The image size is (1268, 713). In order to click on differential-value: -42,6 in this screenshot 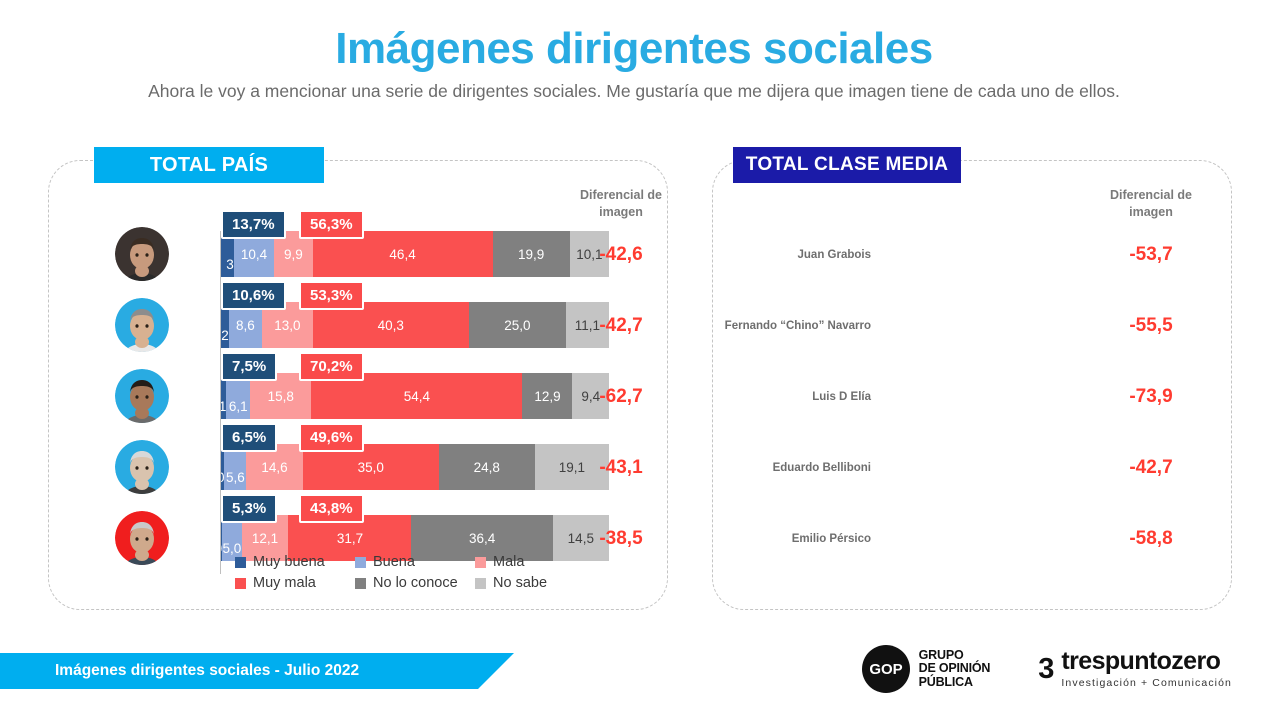, I will do `click(621, 254)`.